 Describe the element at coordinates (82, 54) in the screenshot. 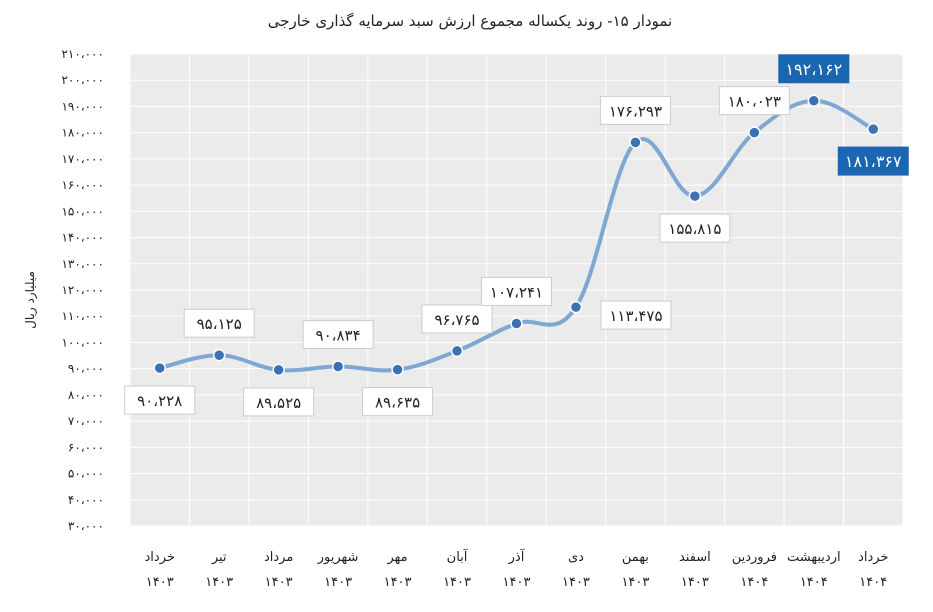

I see `y-tick-label: ۲۱۰،۰۰۰` at that location.